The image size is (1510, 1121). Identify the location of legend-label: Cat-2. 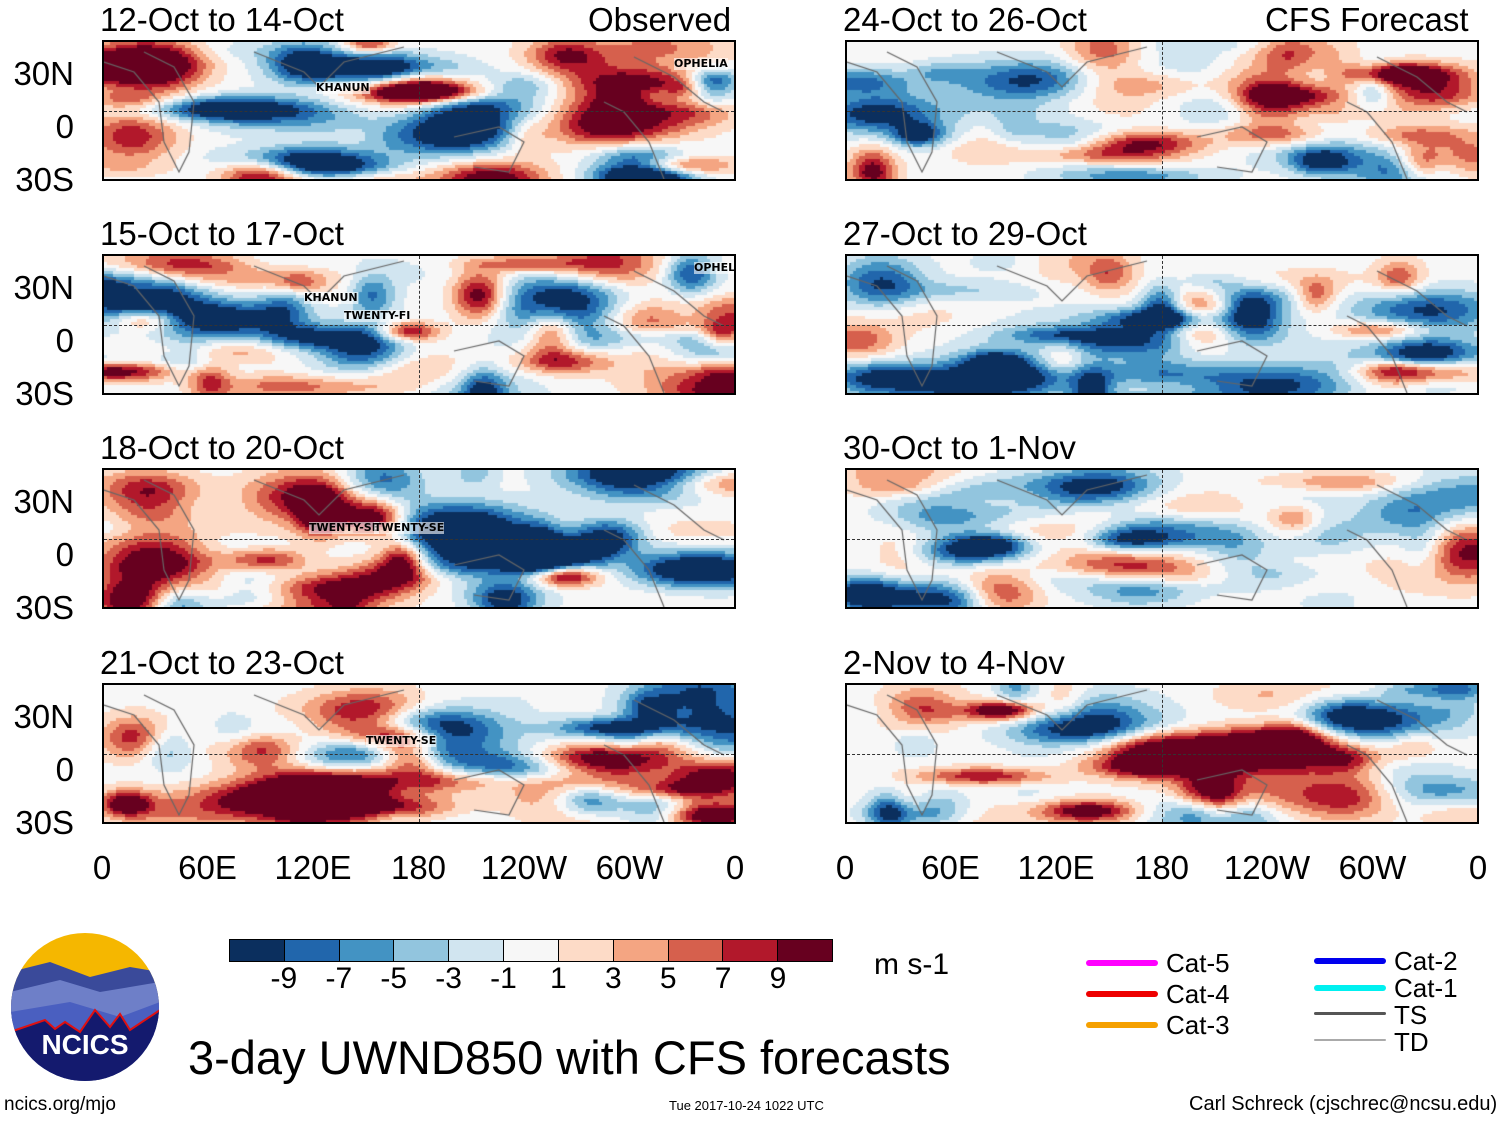
(1426, 961).